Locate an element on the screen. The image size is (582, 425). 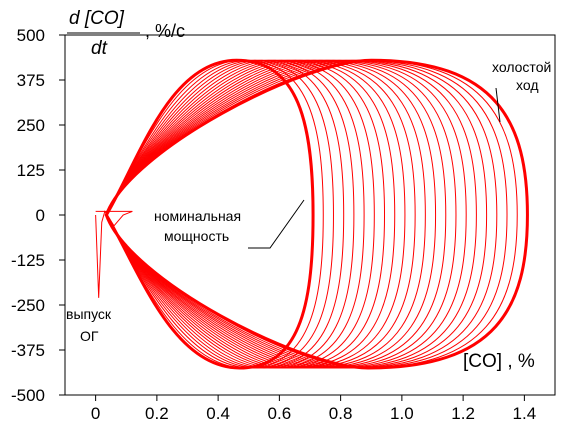
annotation-exhaust: выпуск ОГ is located at coordinates (89, 325).